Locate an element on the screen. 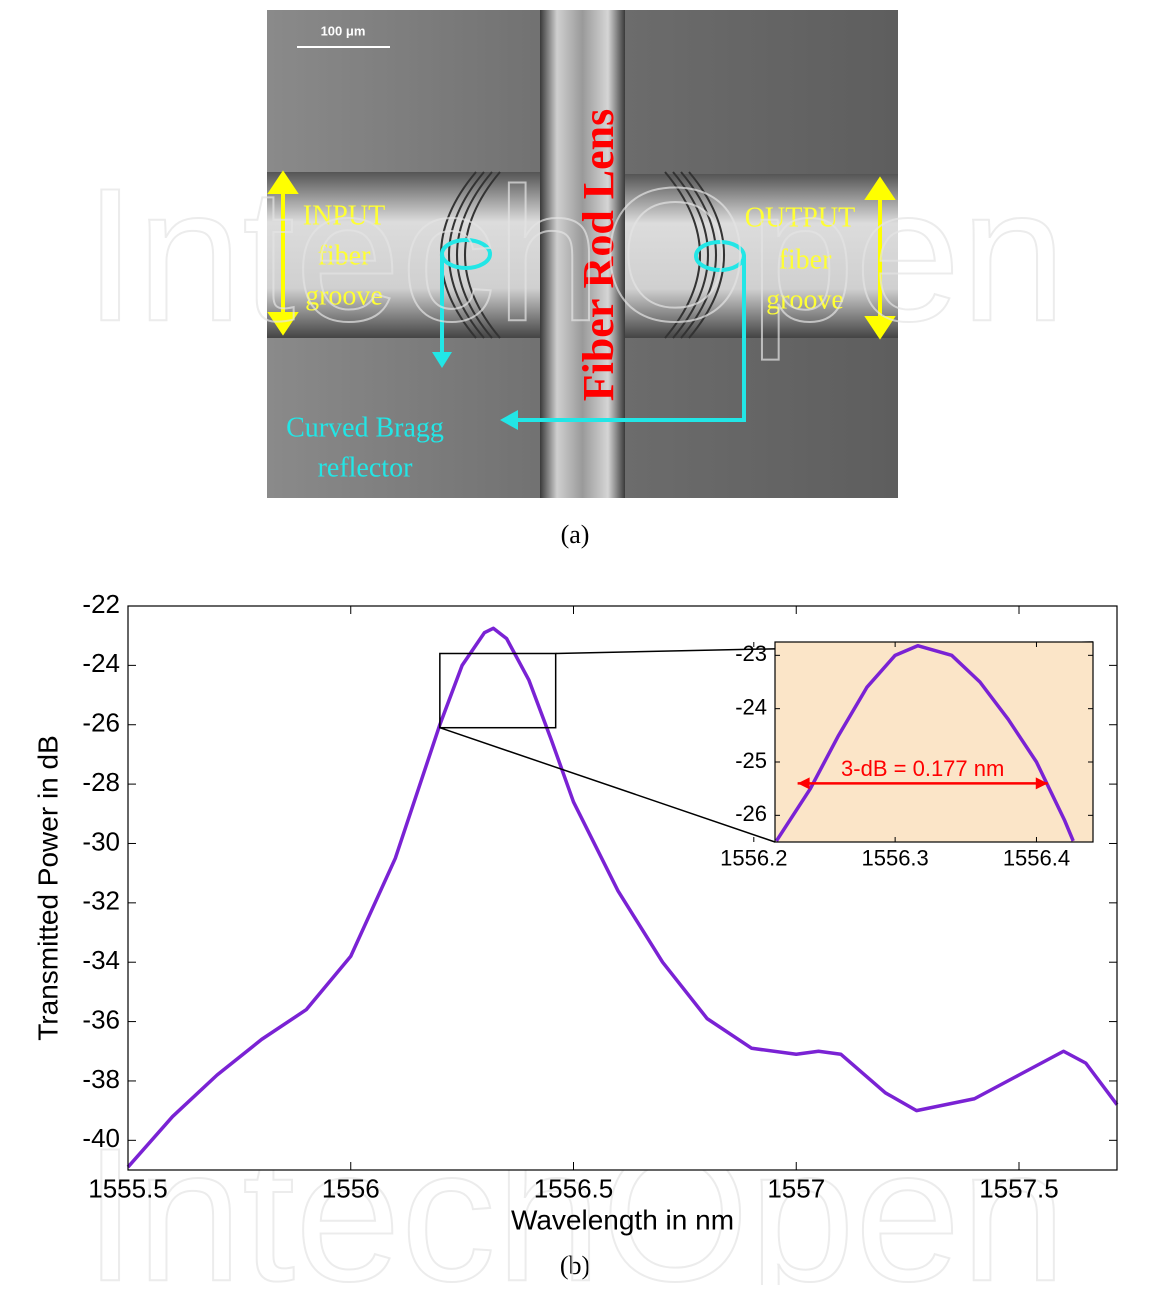 This screenshot has width=1150, height=1290. rod-label: Fiber Rod Lens is located at coordinates (598, 255).